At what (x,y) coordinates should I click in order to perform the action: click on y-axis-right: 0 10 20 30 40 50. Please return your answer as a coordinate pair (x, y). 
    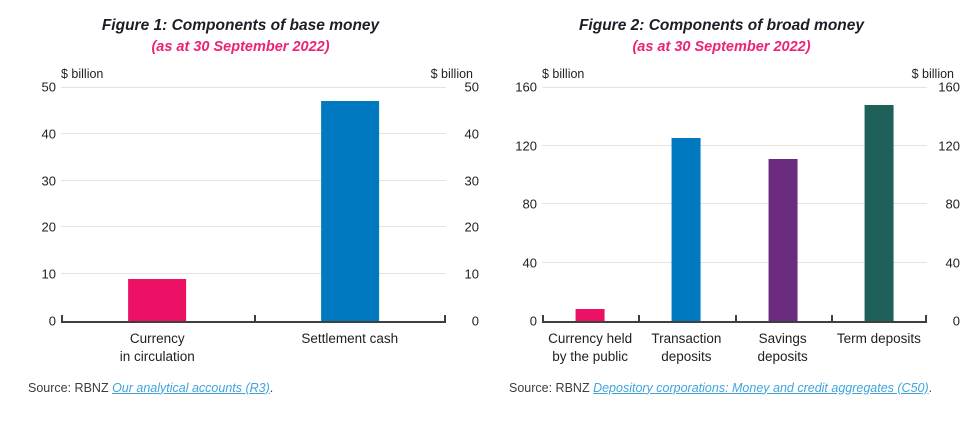
    Looking at the image, I should click on (465, 204).